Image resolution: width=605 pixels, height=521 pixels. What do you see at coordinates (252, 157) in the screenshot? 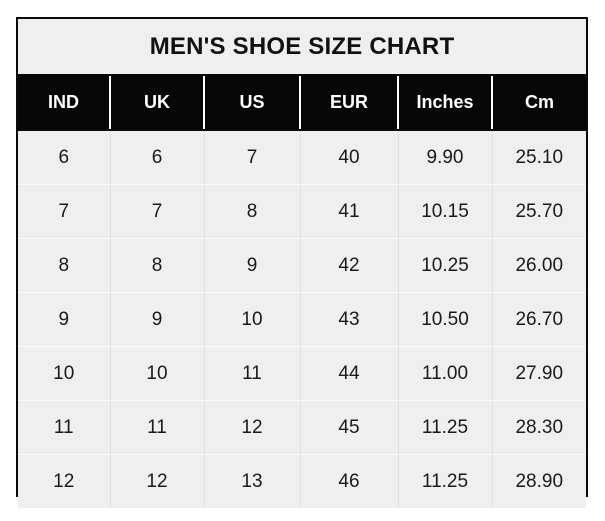
I see `cell-us: 7` at bounding box center [252, 157].